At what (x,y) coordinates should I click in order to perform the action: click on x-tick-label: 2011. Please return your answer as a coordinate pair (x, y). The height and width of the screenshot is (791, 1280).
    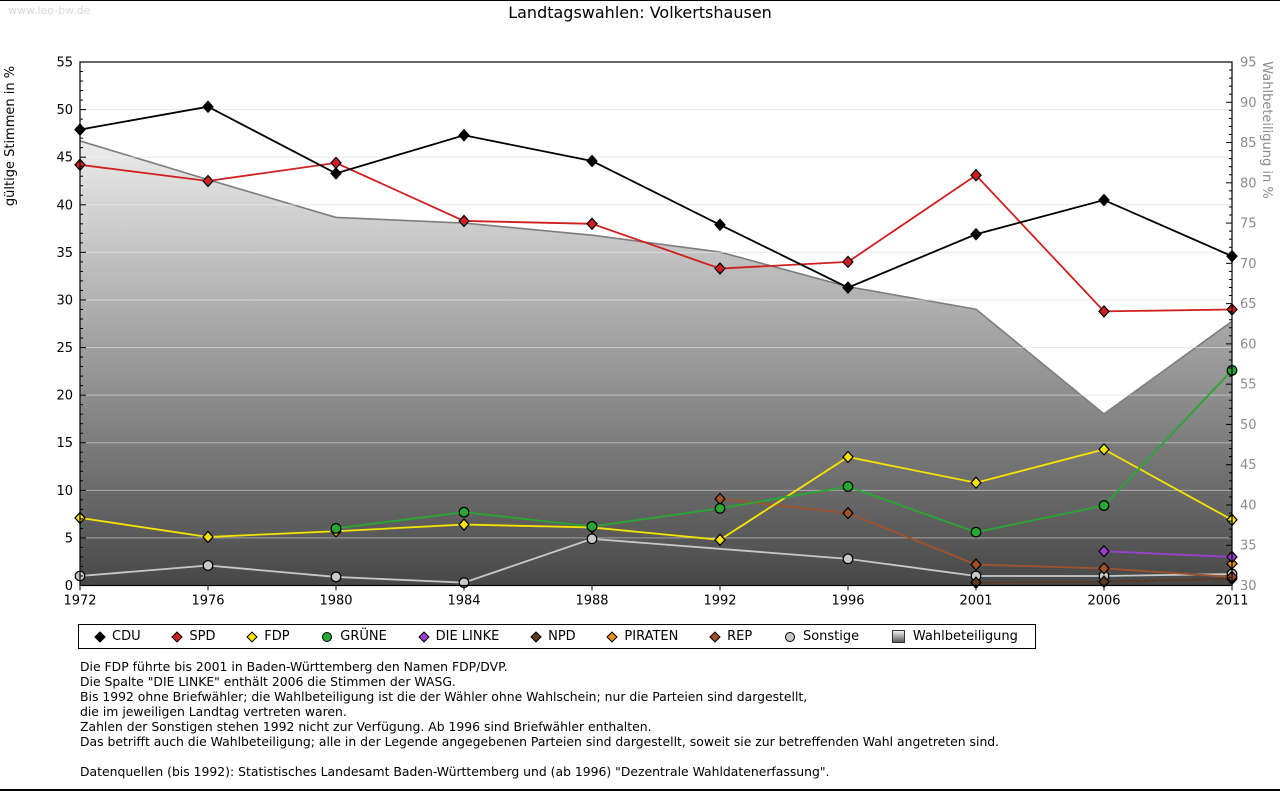
    Looking at the image, I should click on (1231, 601).